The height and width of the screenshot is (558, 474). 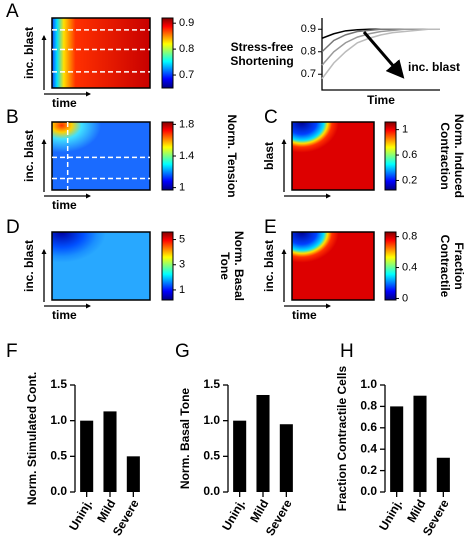 I want to click on y-tick-label: 0.4, so click(x=368, y=448).